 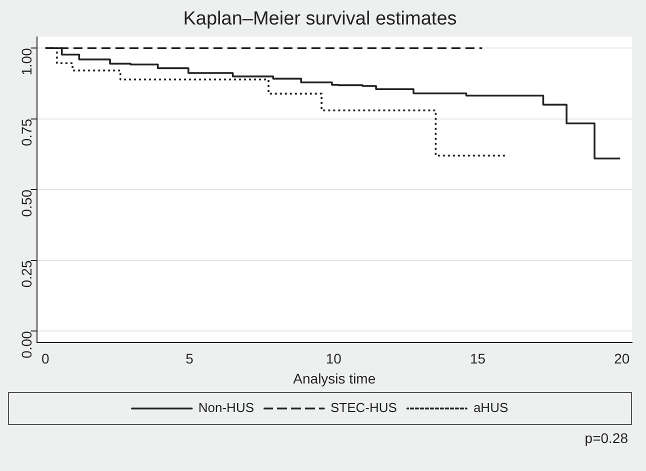 What do you see at coordinates (490, 408) in the screenshot?
I see `legend-label: aHUS` at bounding box center [490, 408].